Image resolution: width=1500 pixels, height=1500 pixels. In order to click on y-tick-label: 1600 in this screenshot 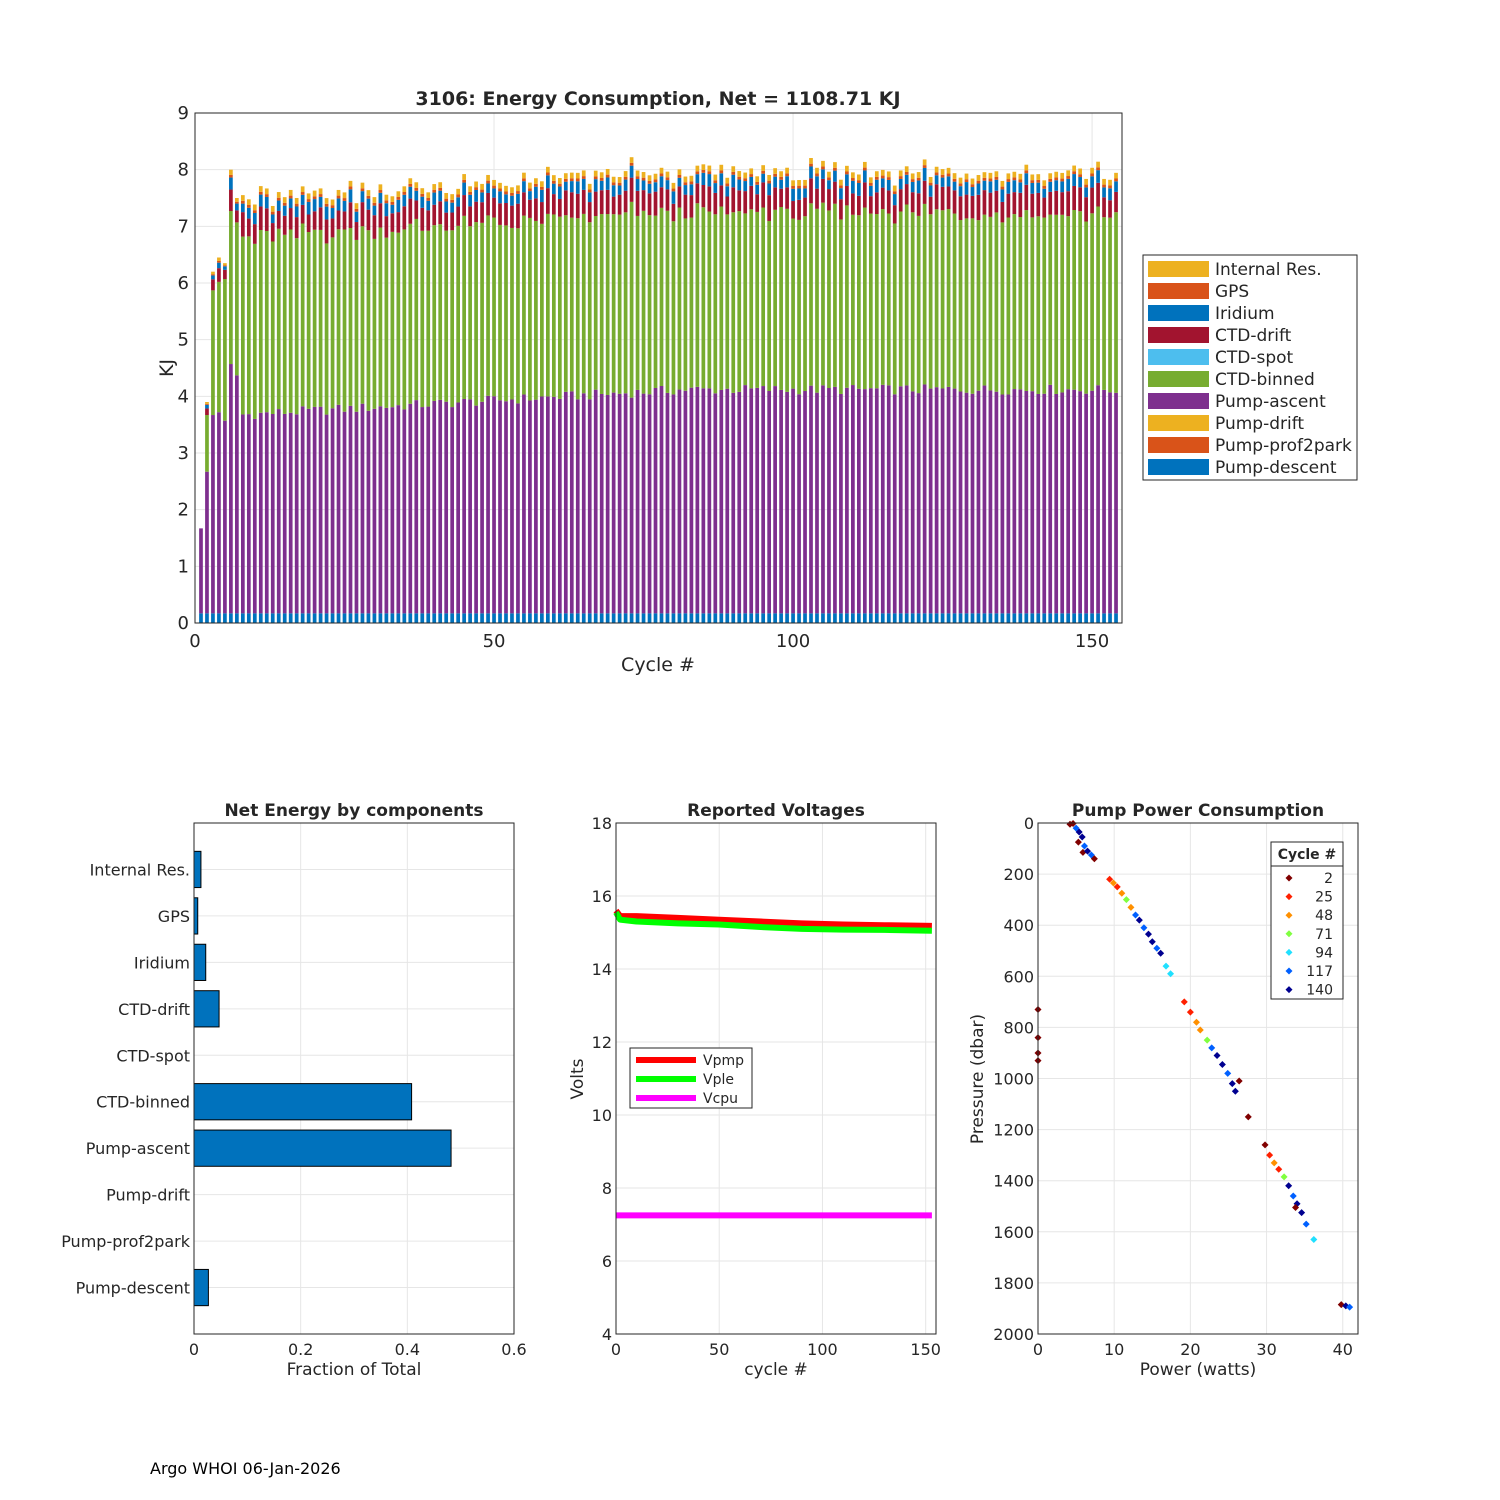, I will do `click(1013, 1232)`.